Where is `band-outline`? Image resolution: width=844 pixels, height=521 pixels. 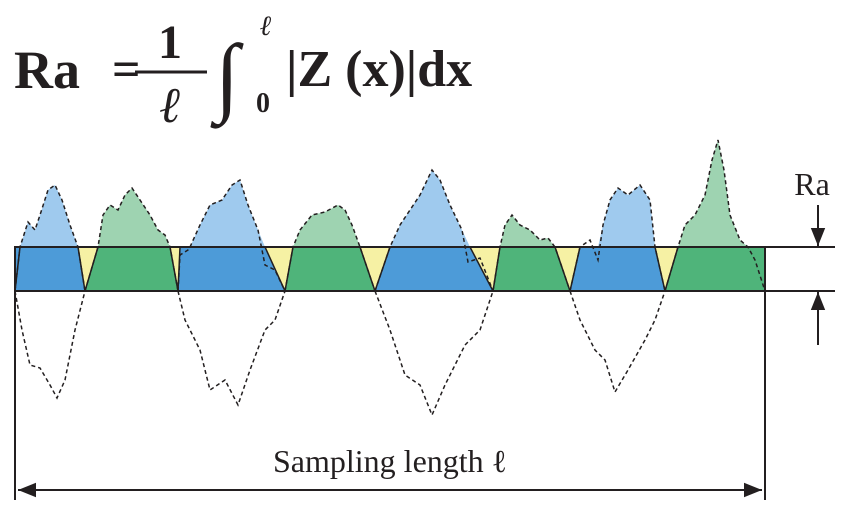 band-outline is located at coordinates (390, 269).